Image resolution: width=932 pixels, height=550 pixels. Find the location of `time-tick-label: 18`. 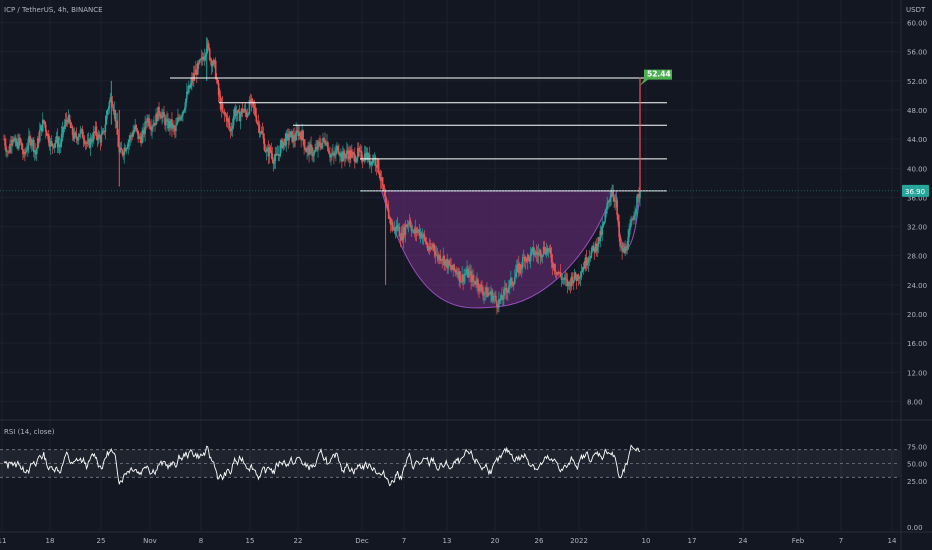

time-tick-label: 18 is located at coordinates (50, 541).